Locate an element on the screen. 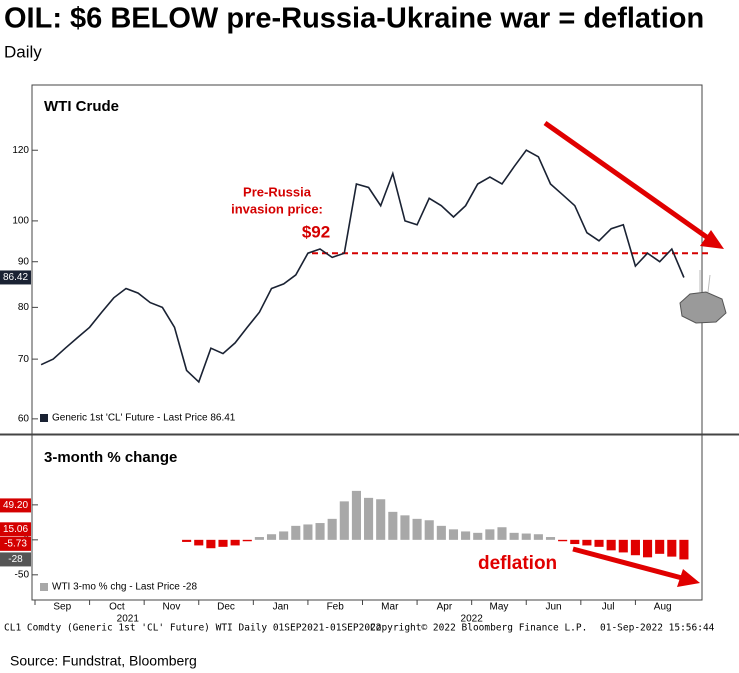 The width and height of the screenshot is (739, 673). annotation: deflation is located at coordinates (517, 563).